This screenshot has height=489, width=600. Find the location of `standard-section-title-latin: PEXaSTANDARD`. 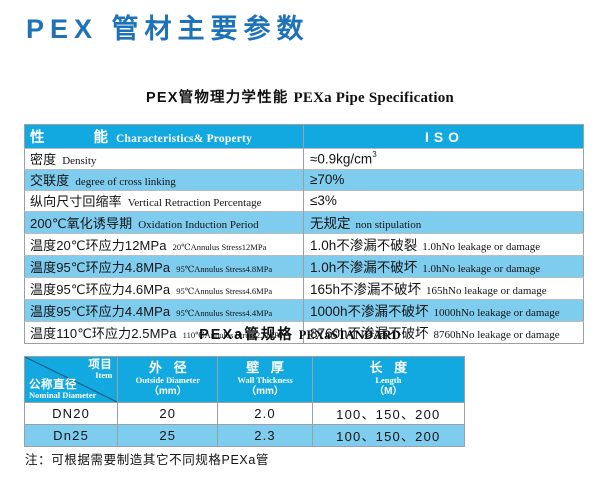

standard-section-title-latin: PEXaSTANDARD is located at coordinates (349, 335).